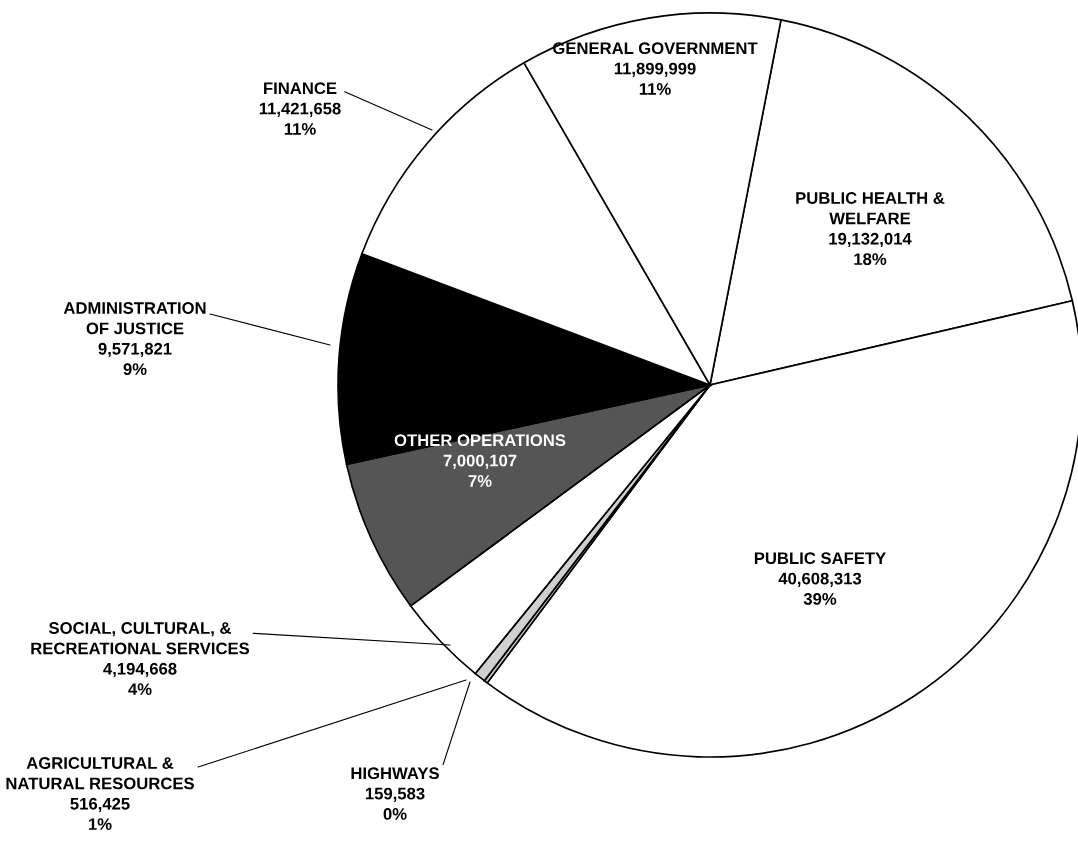 This screenshot has width=1078, height=849. What do you see at coordinates (480, 440) in the screenshot?
I see `slice-label: OTHER OPERATIONS` at bounding box center [480, 440].